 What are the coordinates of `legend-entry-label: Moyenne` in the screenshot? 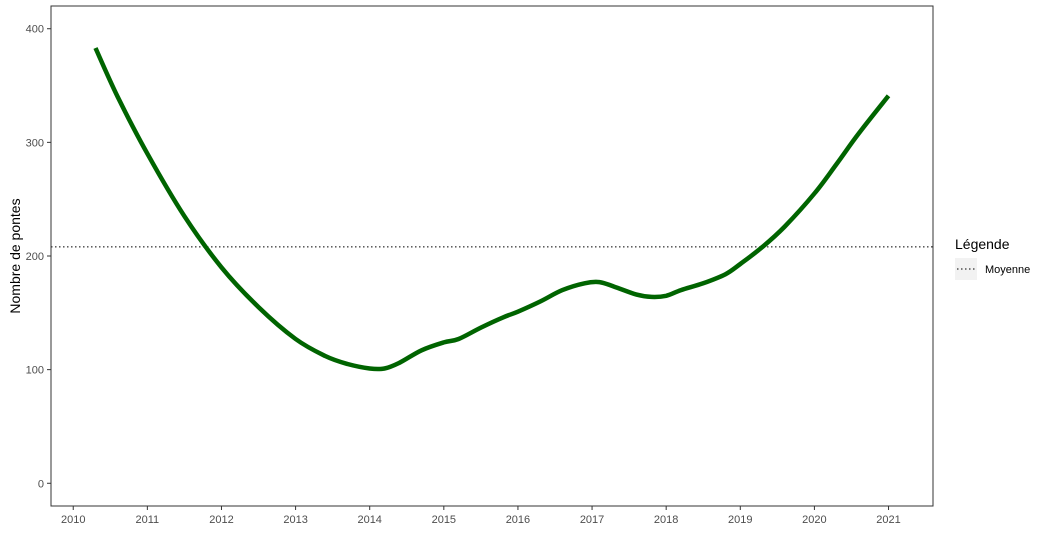 It's located at (1007, 270).